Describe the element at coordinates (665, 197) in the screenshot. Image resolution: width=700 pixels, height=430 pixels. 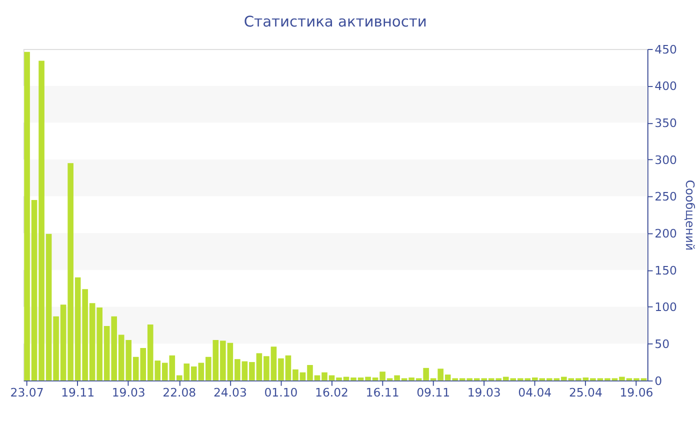
I see `y-tick-label: 250` at that location.